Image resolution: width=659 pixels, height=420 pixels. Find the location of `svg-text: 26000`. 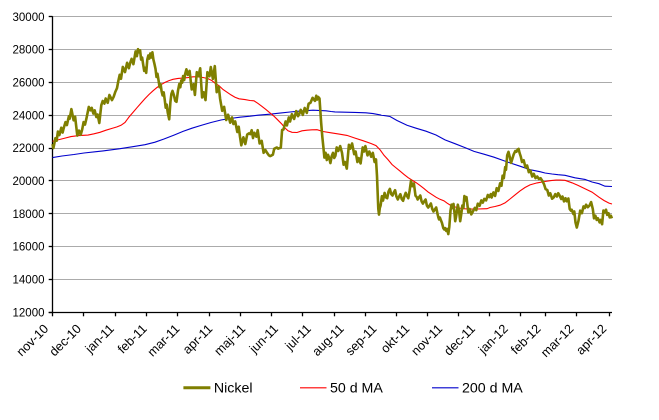

svg-text: 26000 is located at coordinates (29, 84).